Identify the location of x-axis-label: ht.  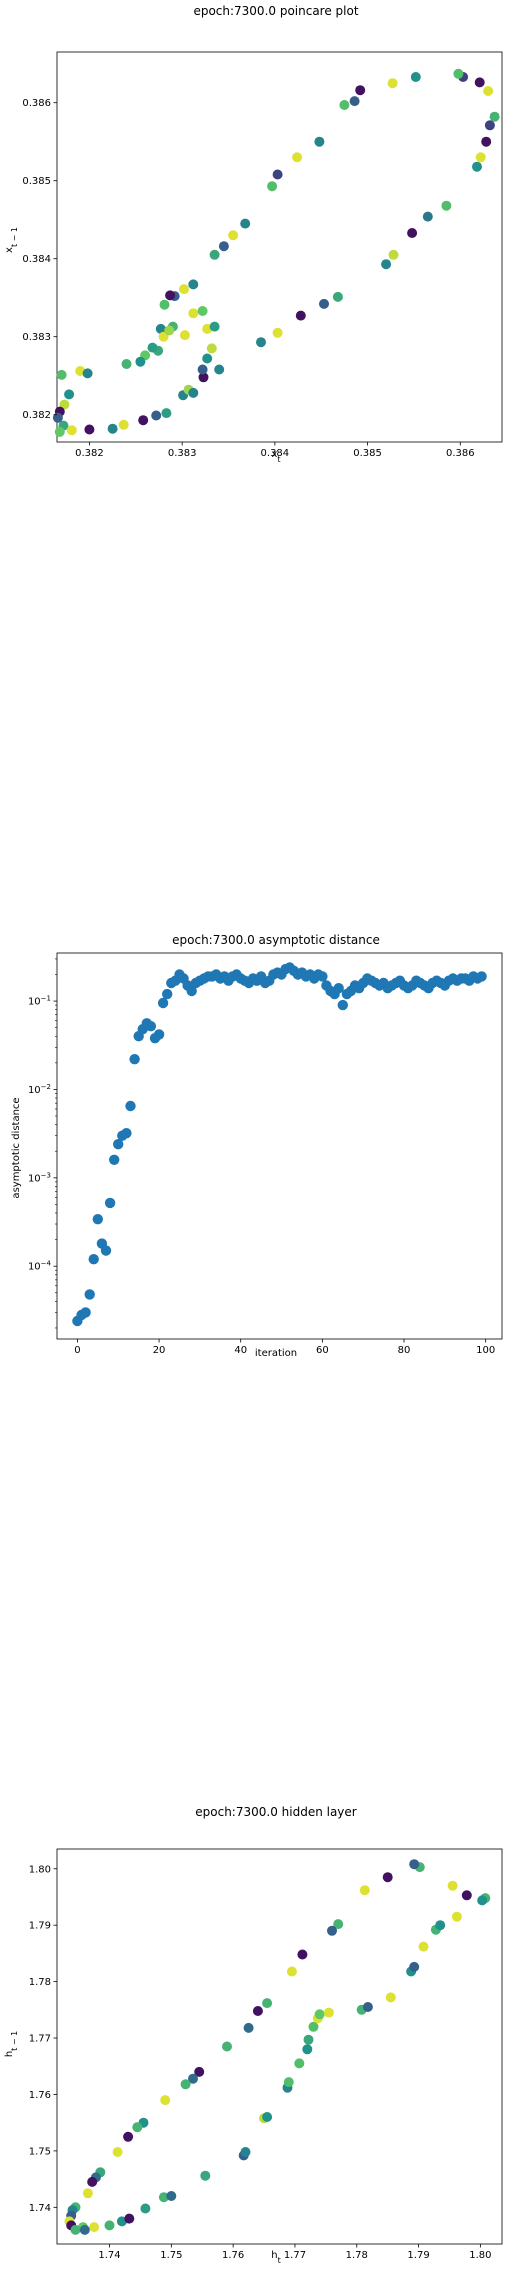
(275, 2257).